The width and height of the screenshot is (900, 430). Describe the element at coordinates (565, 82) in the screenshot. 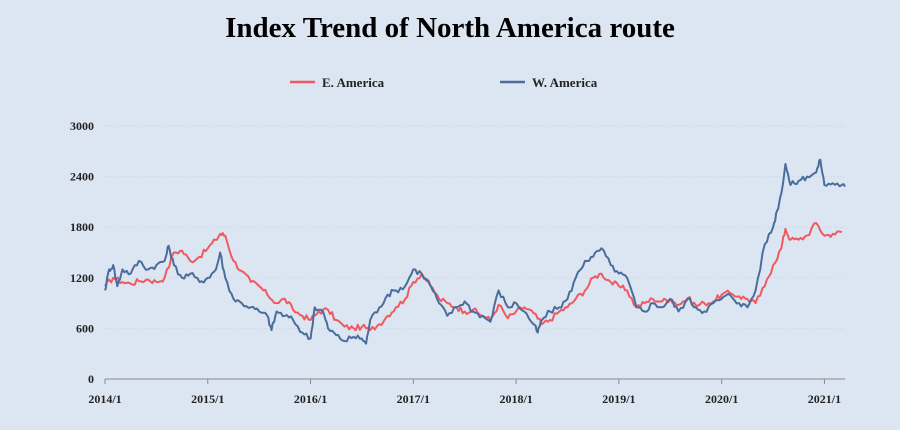

I see `legend-label-w-america: W. America` at that location.